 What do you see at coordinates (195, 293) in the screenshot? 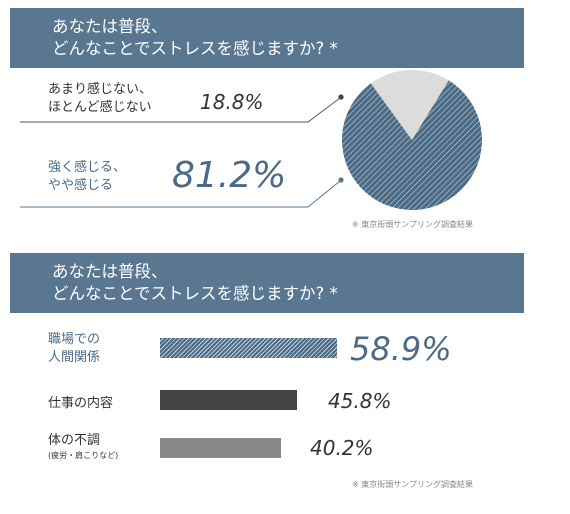
I see `section2-title-line2: どんなことでストレスを感じますか? *` at bounding box center [195, 293].